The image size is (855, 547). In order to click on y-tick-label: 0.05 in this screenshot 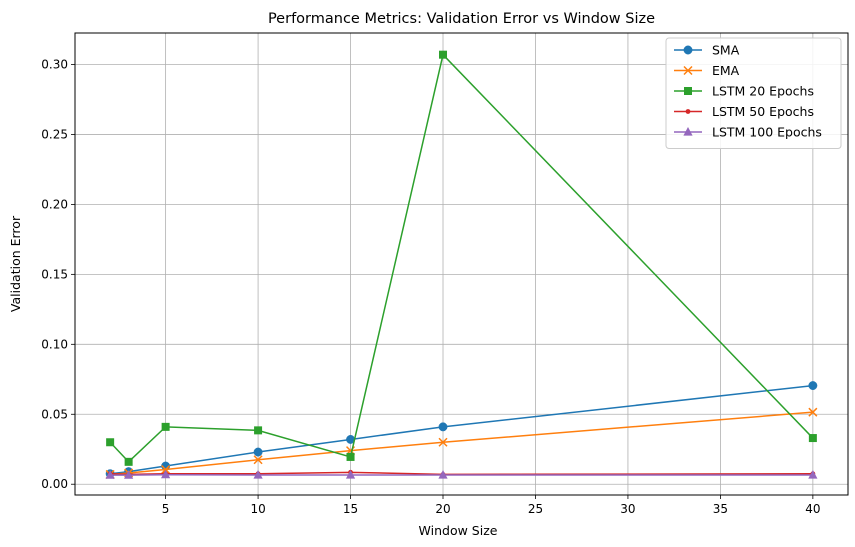, I will do `click(54, 414)`.